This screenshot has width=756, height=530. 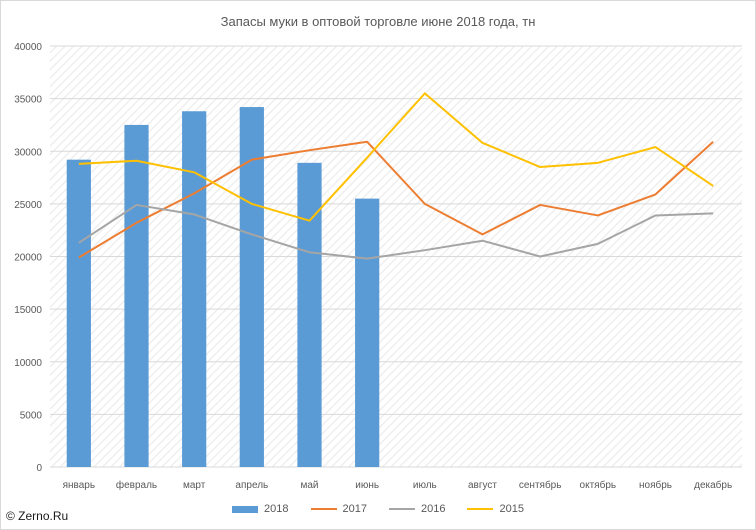 What do you see at coordinates (482, 485) in the screenshot?
I see `x-tick-label: август` at bounding box center [482, 485].